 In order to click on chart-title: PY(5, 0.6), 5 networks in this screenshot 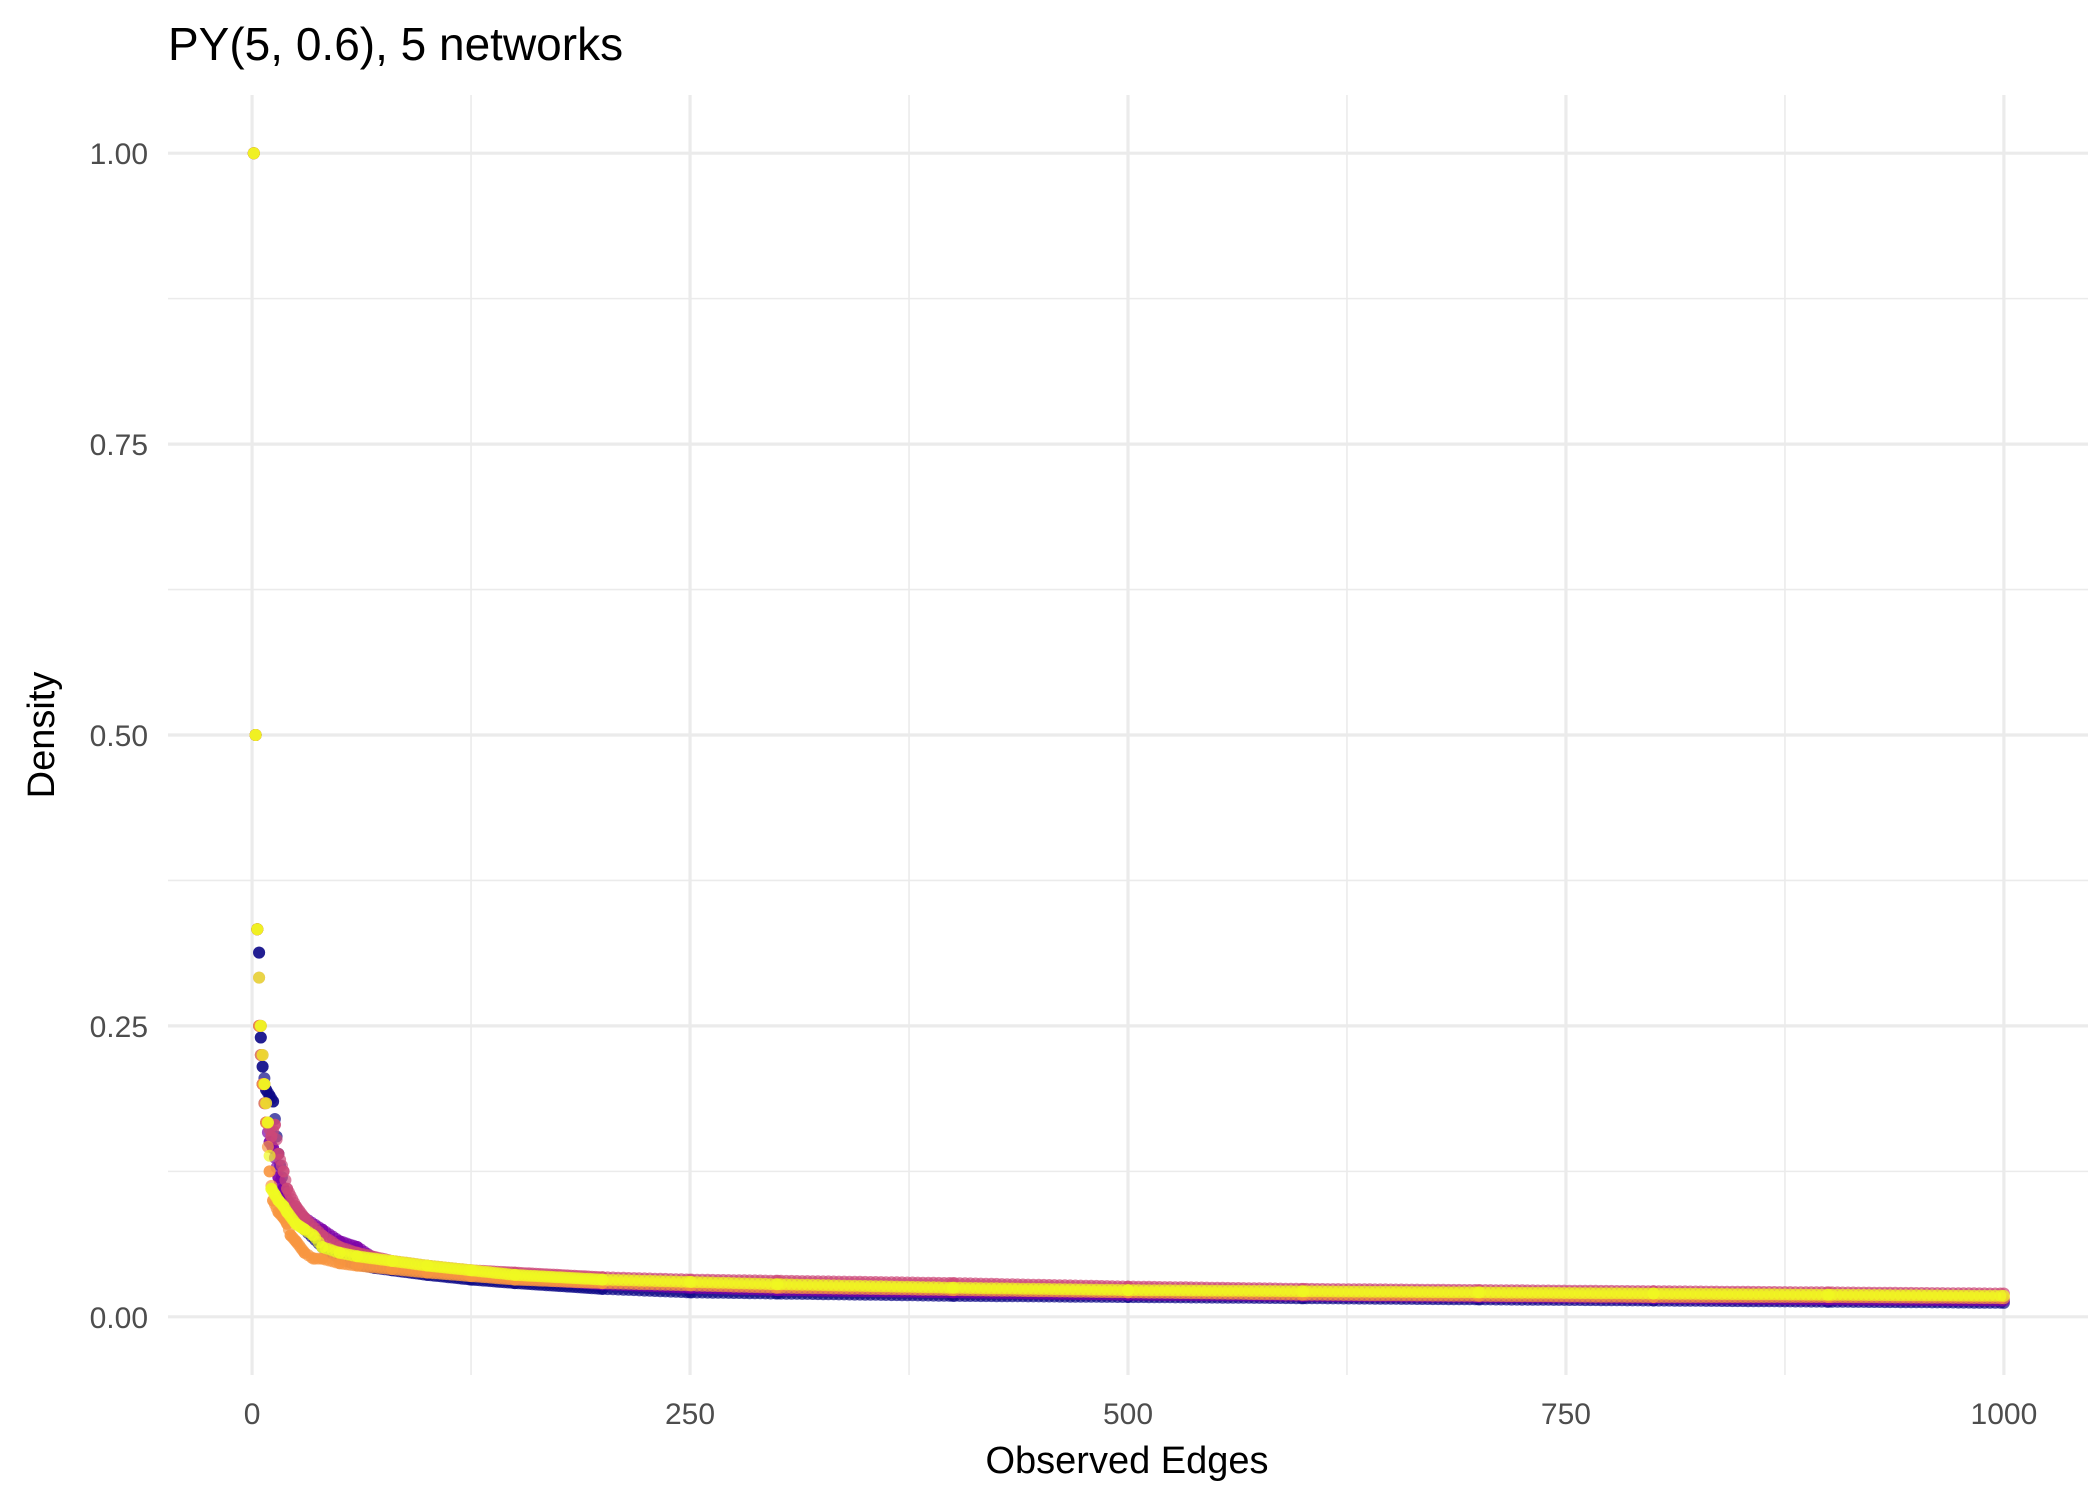, I will do `click(395, 44)`.